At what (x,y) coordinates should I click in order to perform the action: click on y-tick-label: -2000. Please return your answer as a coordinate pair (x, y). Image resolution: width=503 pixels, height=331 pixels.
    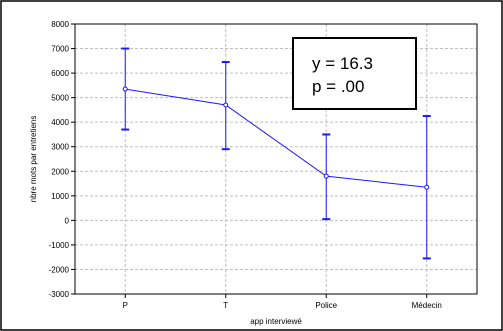
    Looking at the image, I should click on (59, 269).